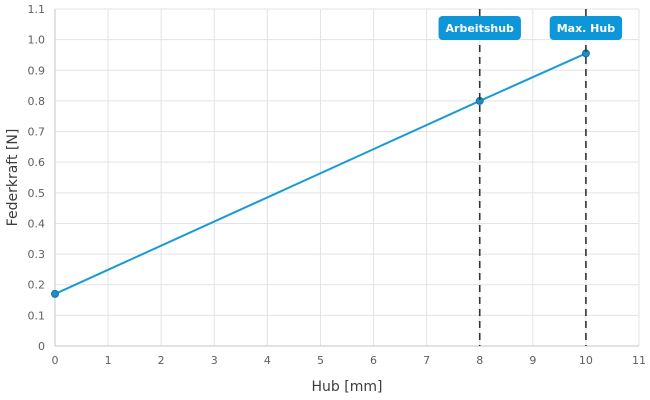  I want to click on x-tick-label: 8, so click(479, 360).